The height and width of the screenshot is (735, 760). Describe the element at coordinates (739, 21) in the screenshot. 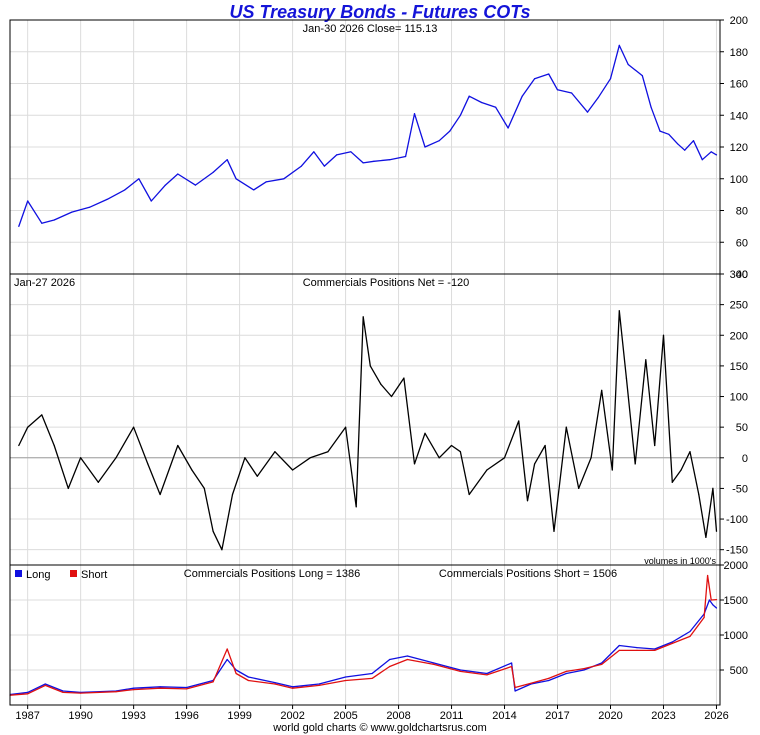

I see `ytick-label-price-200: 200` at that location.